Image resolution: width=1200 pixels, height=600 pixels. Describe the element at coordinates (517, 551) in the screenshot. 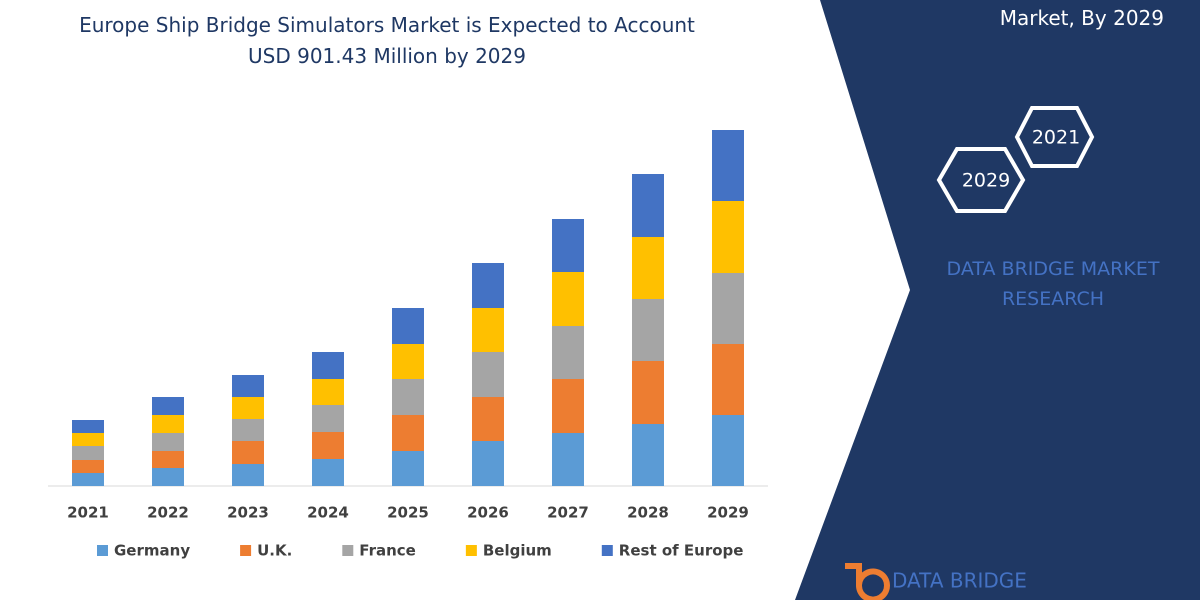

I see `legend-label: Belgium` at that location.